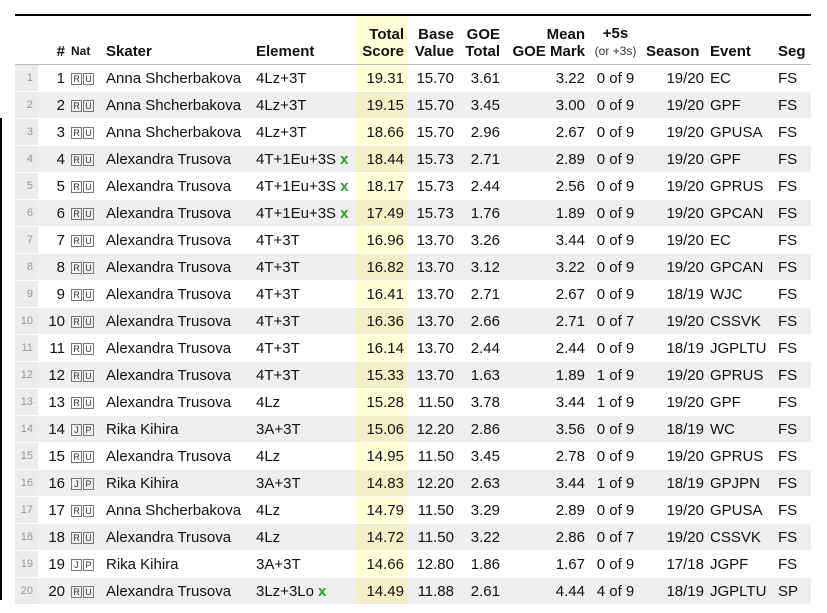 The image size is (827, 613). What do you see at coordinates (738, 591) in the screenshot?
I see `cell-text: JGPLTU` at bounding box center [738, 591].